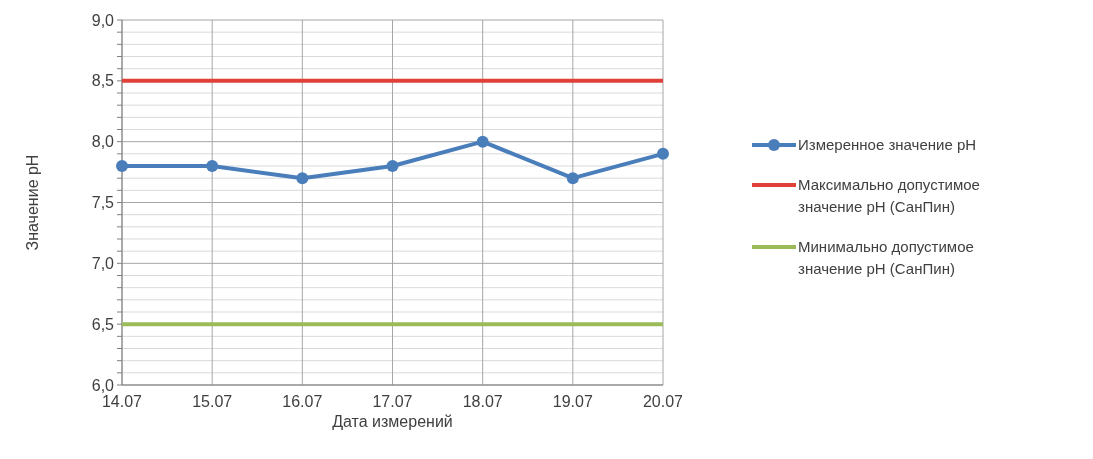 This screenshot has width=1093, height=459. What do you see at coordinates (392, 401) in the screenshot?
I see `x-tick-label: 17.07` at bounding box center [392, 401].